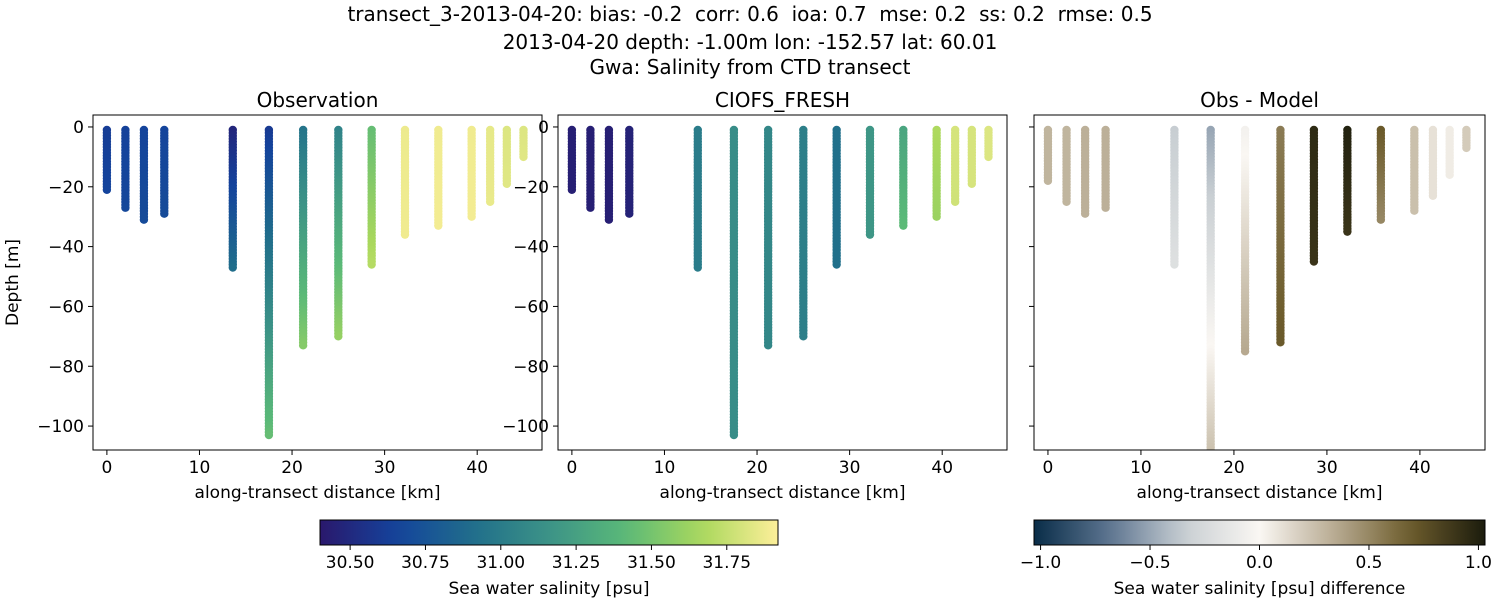 Image resolution: width=1500 pixels, height=600 pixels. Describe the element at coordinates (318, 100) in the screenshot. I see `panel-title-0: Observation` at that location.